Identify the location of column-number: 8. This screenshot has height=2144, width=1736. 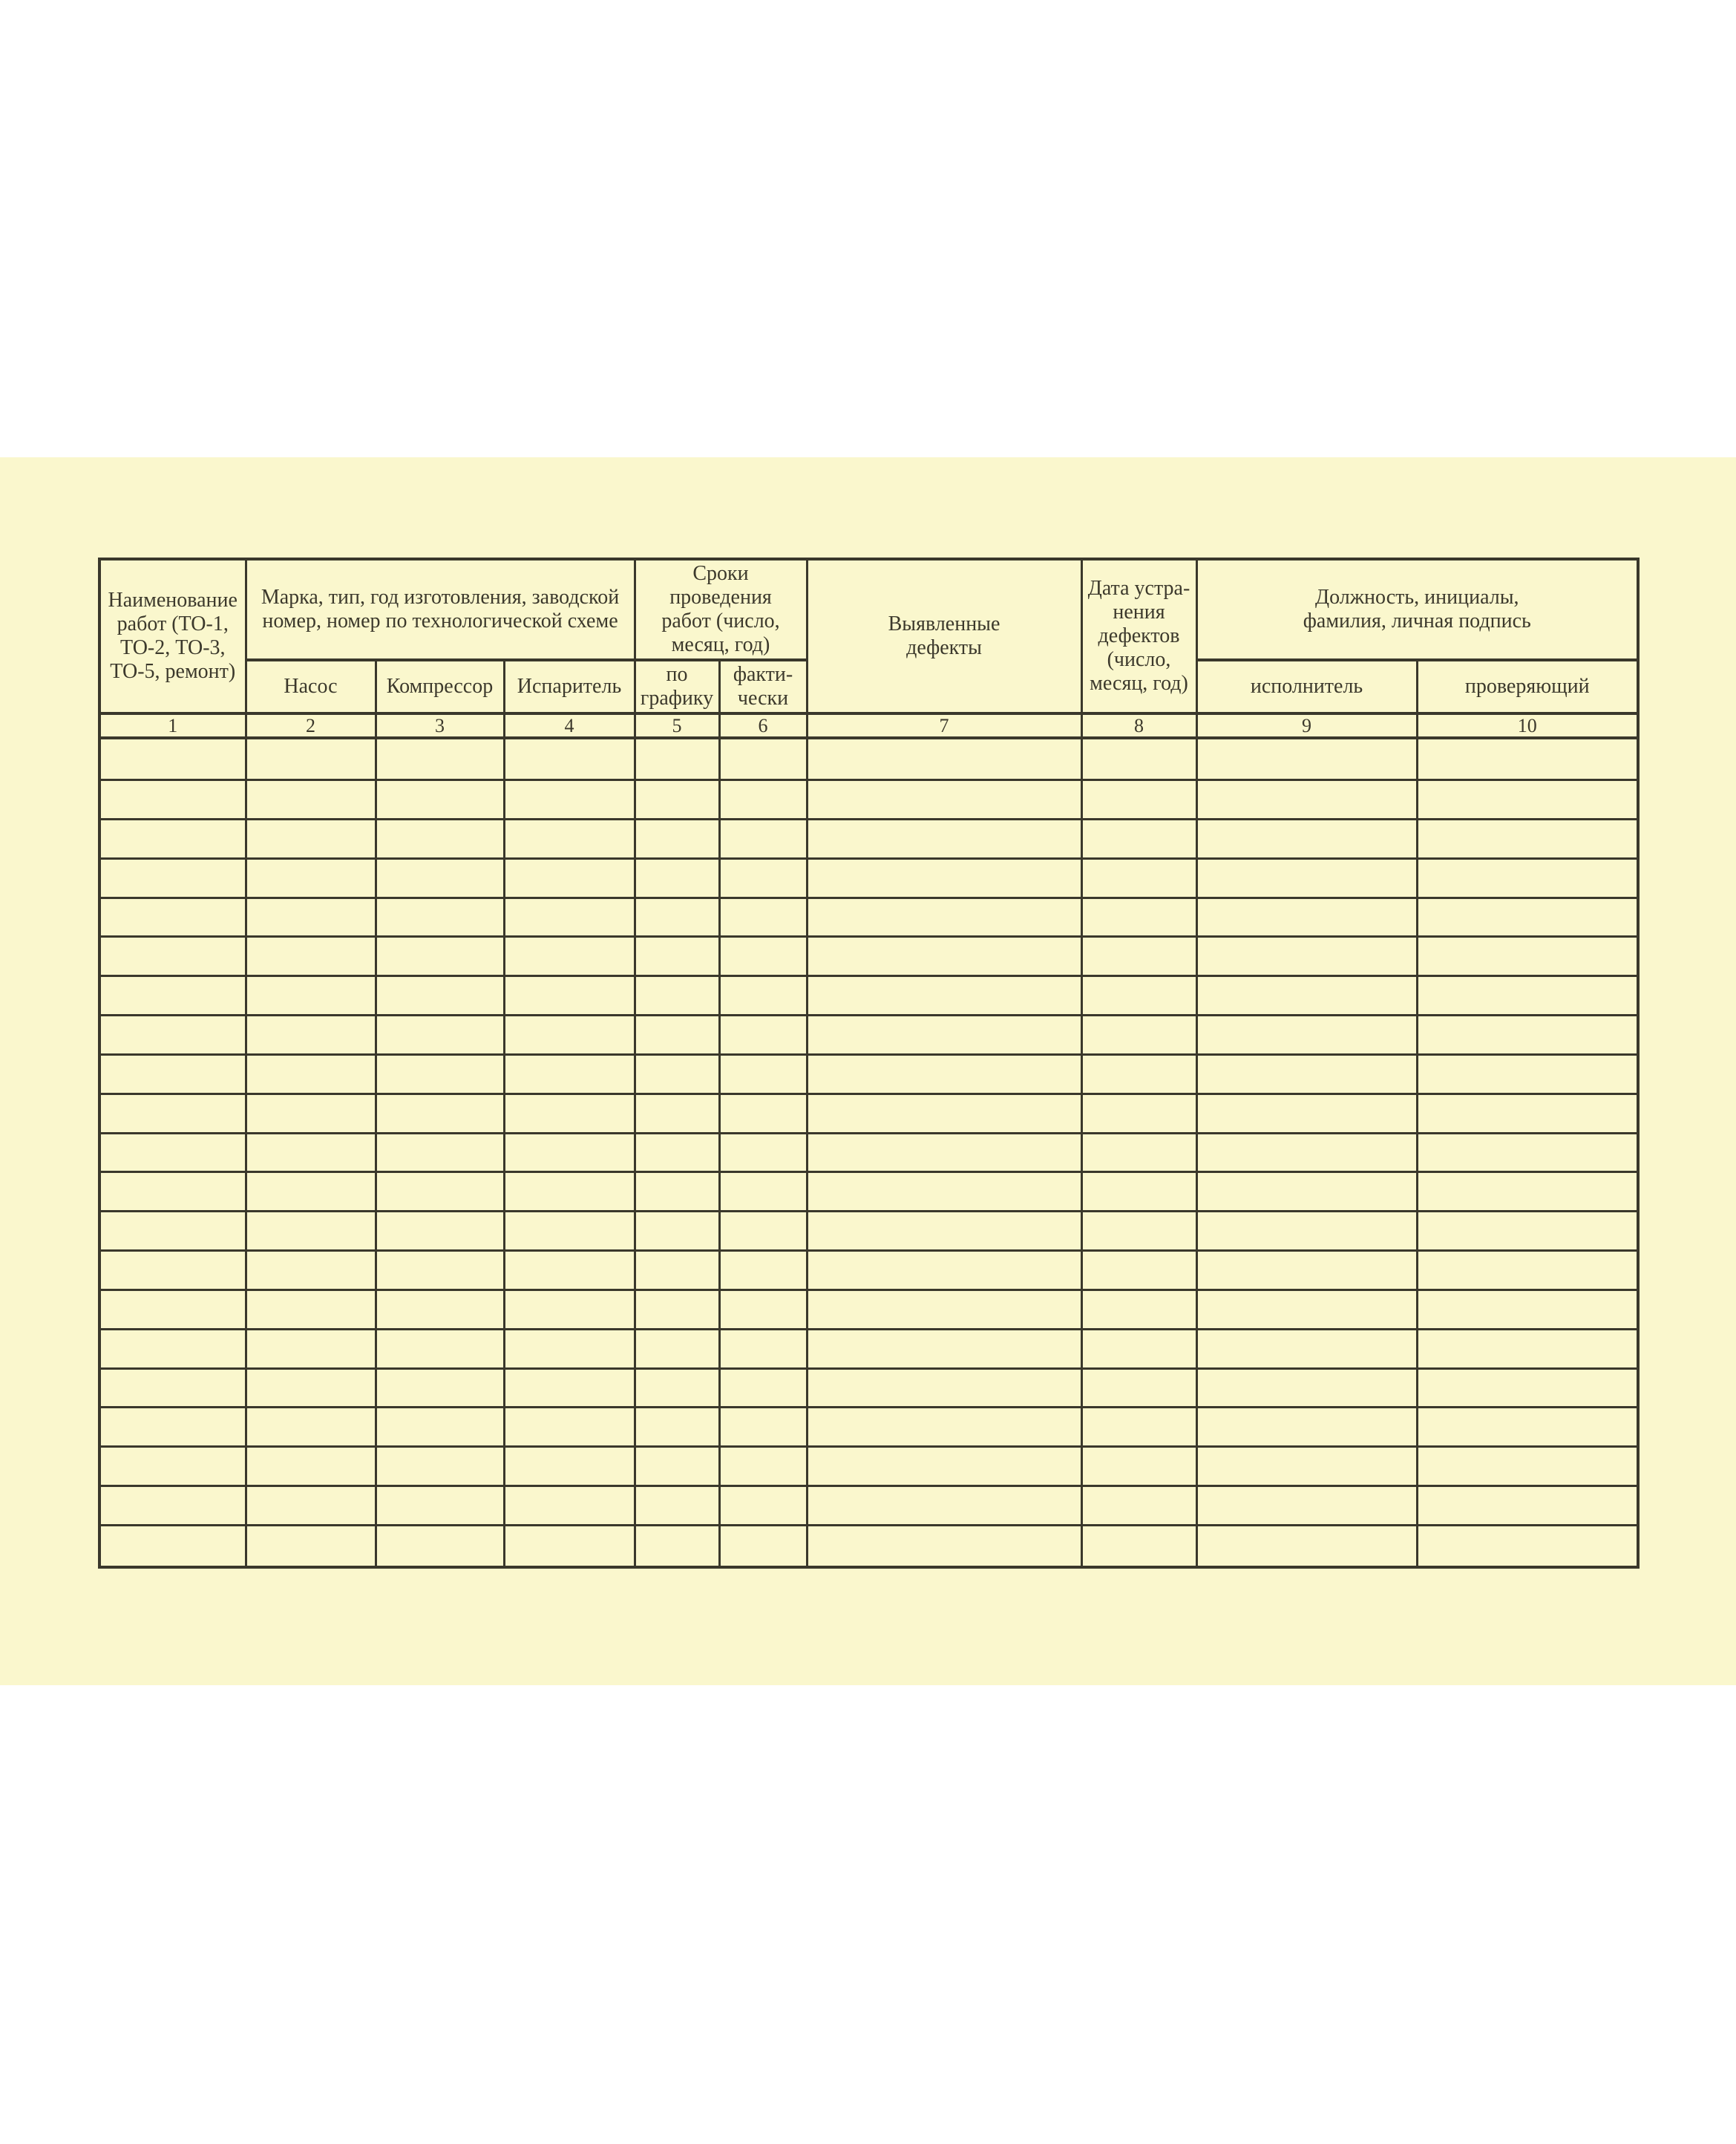
(1139, 725).